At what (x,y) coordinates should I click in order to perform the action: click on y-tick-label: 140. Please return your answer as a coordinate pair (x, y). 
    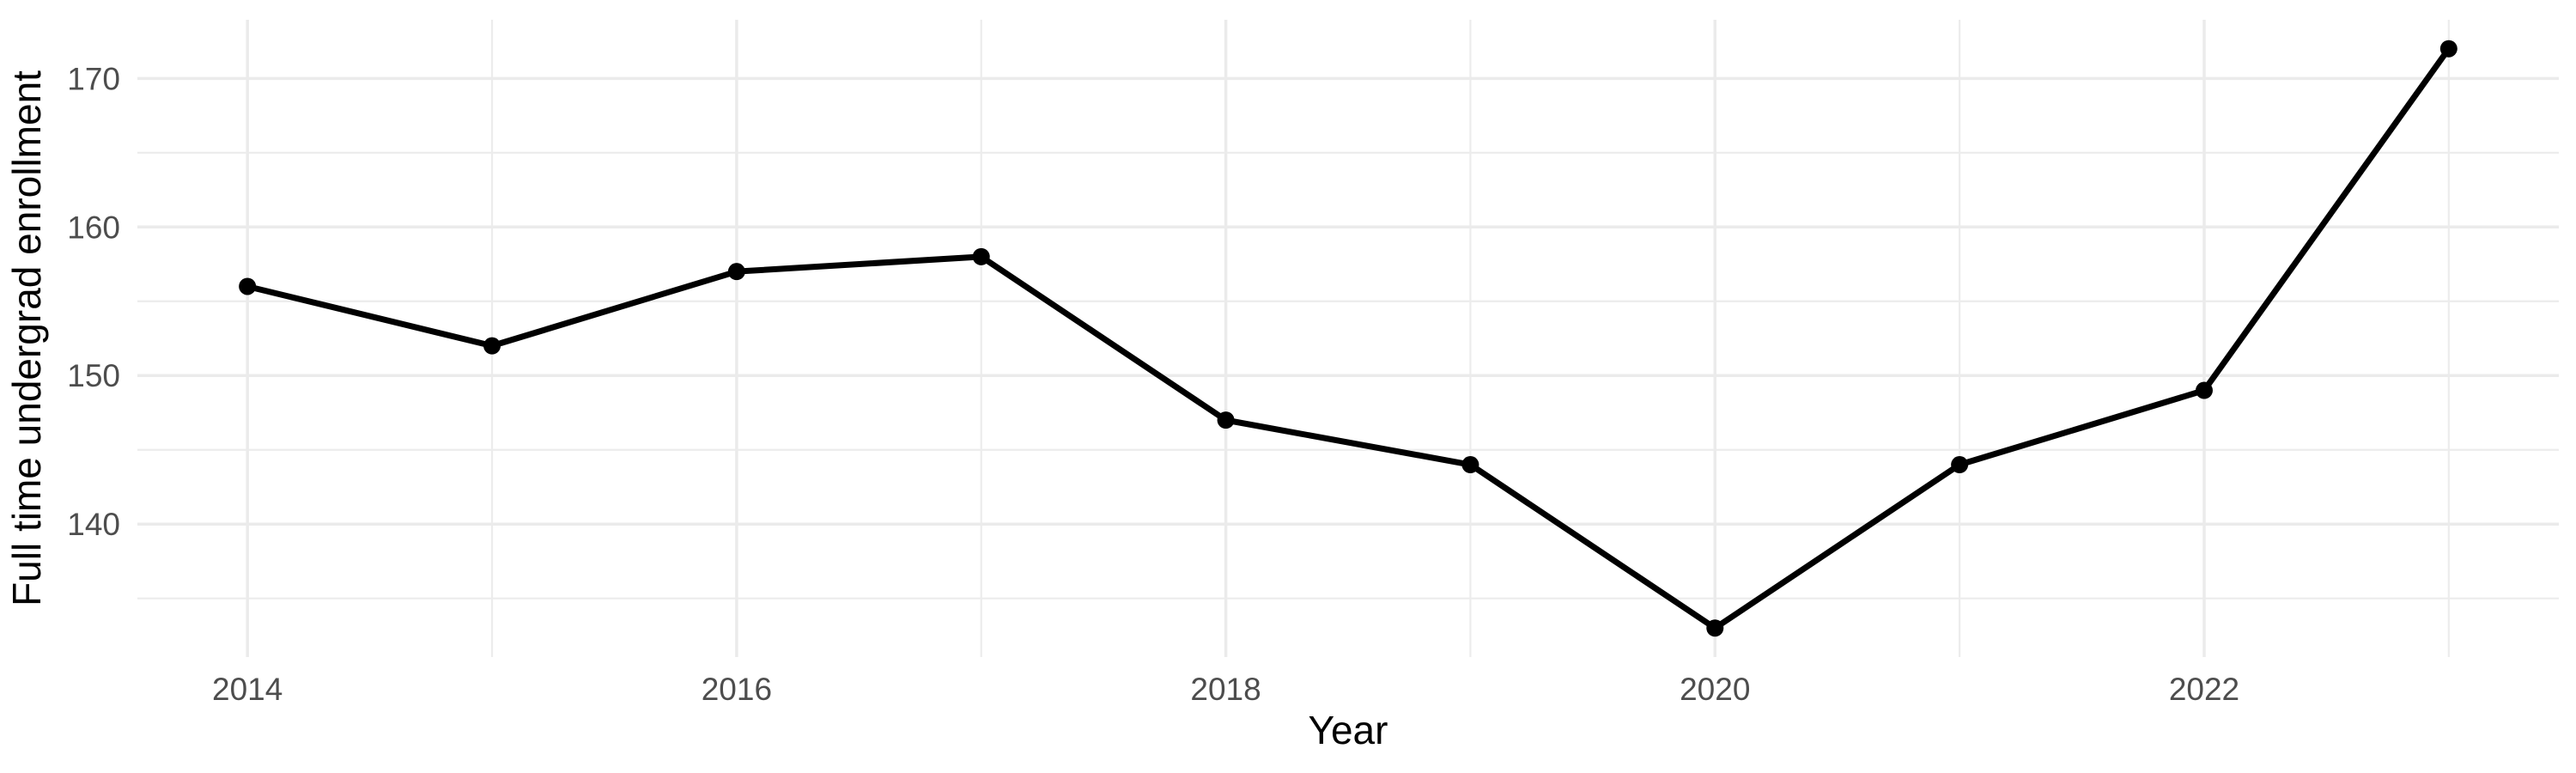
    Looking at the image, I should click on (93, 524).